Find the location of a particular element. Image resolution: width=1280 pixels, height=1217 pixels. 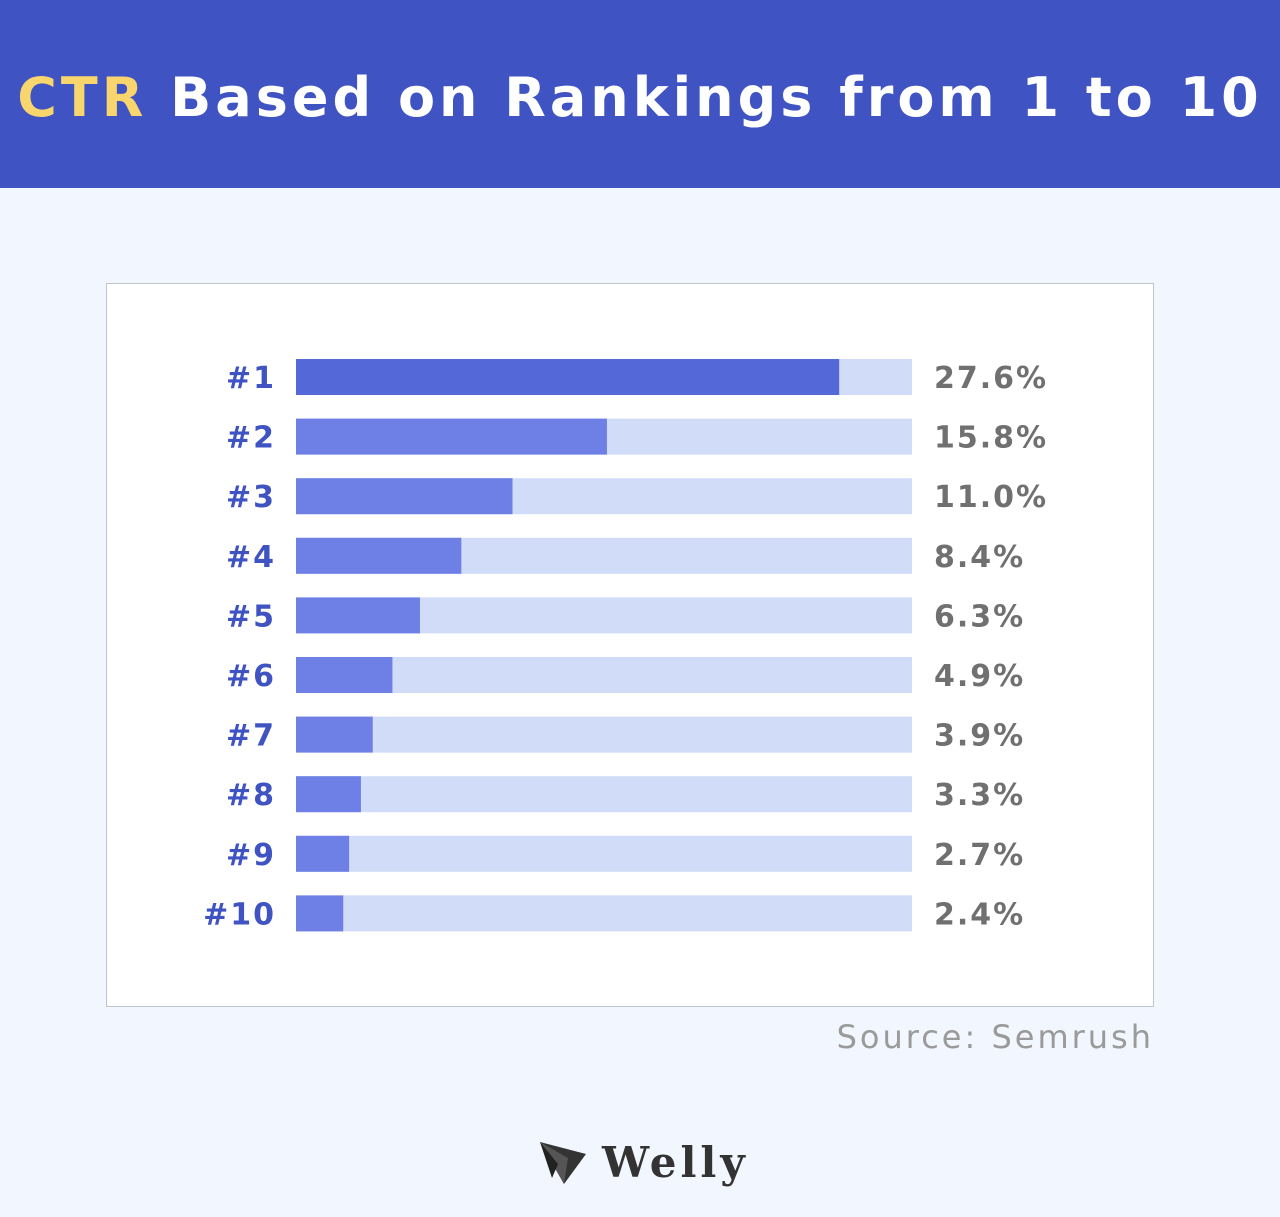

rank-label: #5 is located at coordinates (251, 616).